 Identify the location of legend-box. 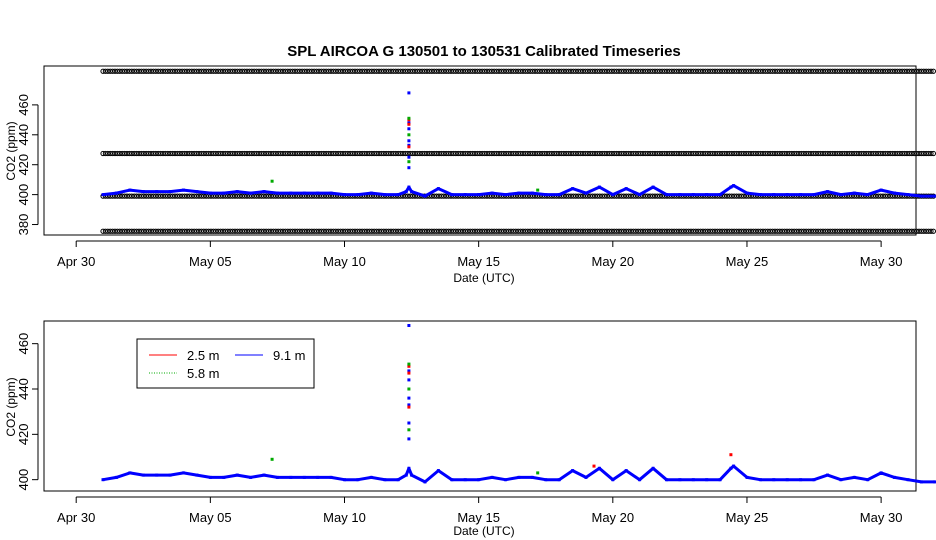
(225, 363).